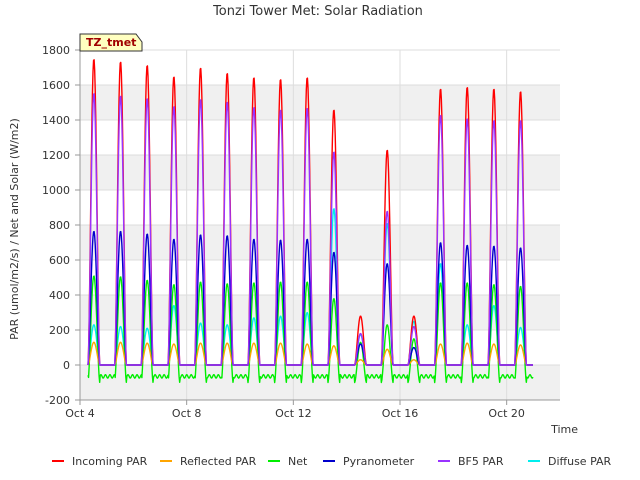 This screenshot has height=480, width=640. What do you see at coordinates (59, 295) in the screenshot?
I see `y-tick-label: 400` at bounding box center [59, 295].